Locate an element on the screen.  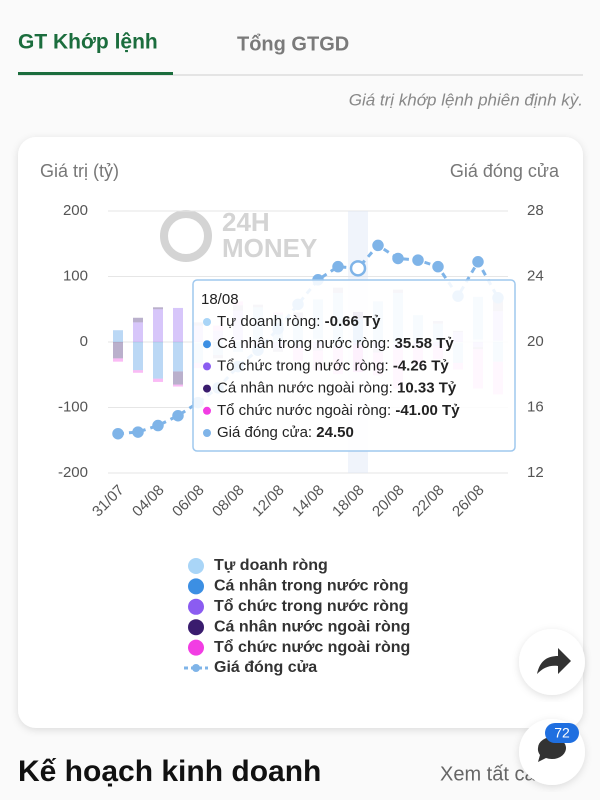
tooltip-row: Tự doanh ròng: -0.66 Tỷ is located at coordinates (299, 321).